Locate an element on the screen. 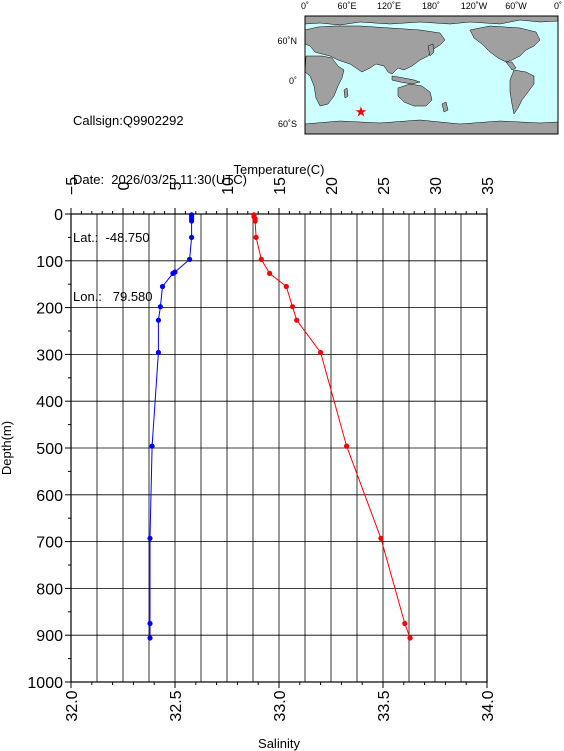 This screenshot has width=564, height=751. y-tick-label: 300 is located at coordinates (49, 355).